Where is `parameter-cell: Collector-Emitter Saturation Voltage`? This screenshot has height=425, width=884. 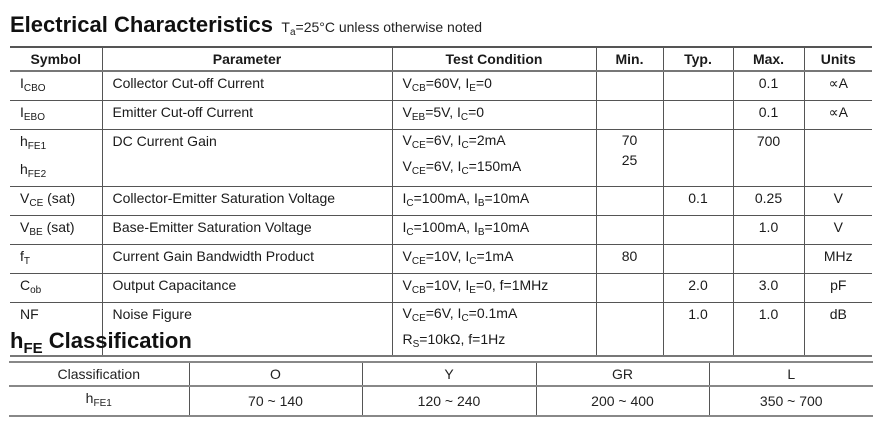 parameter-cell: Collector-Emitter Saturation Voltage is located at coordinates (247, 201).